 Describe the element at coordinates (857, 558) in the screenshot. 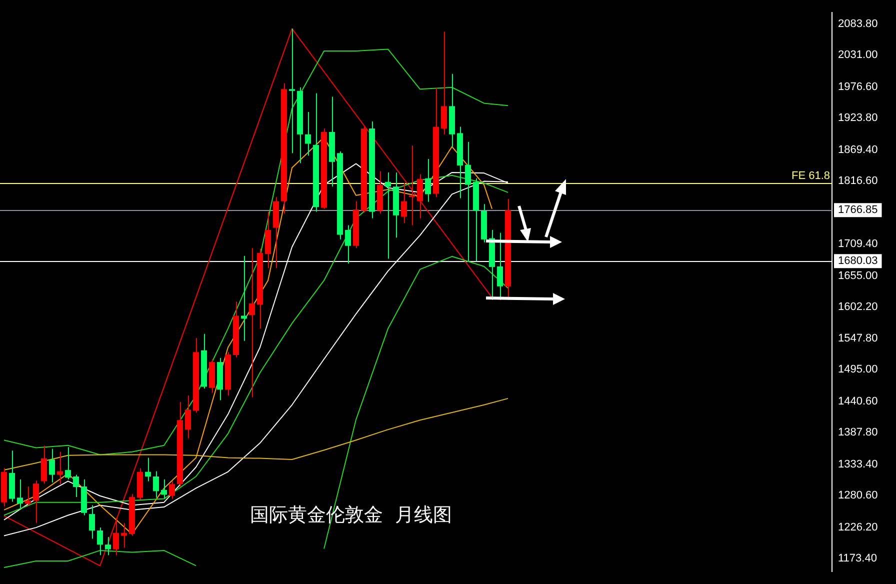

I see `y-tick-label: 1173.40` at that location.